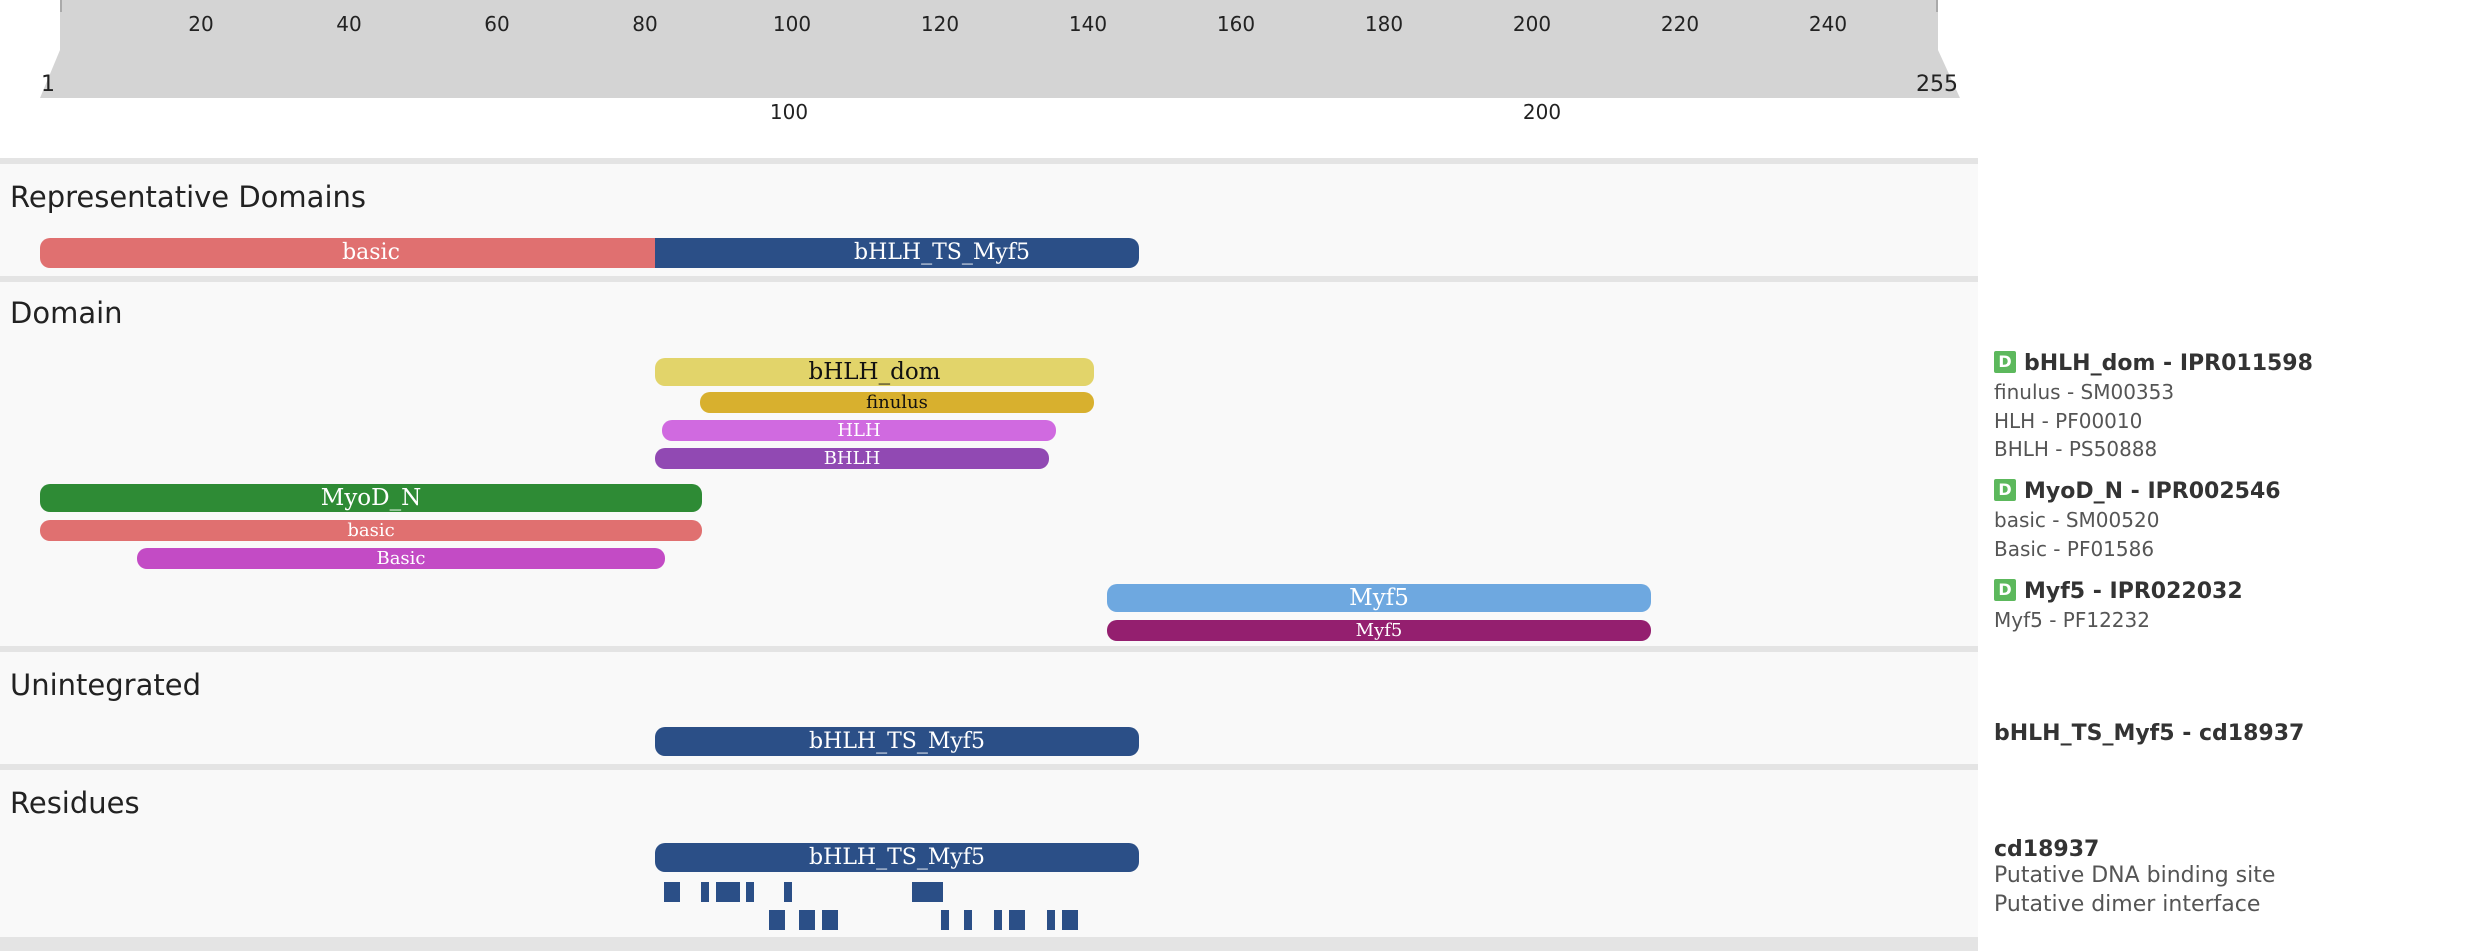 The image size is (2472, 951). What do you see at coordinates (897, 402) in the screenshot?
I see `domain-finulus-bar: finulus` at bounding box center [897, 402].